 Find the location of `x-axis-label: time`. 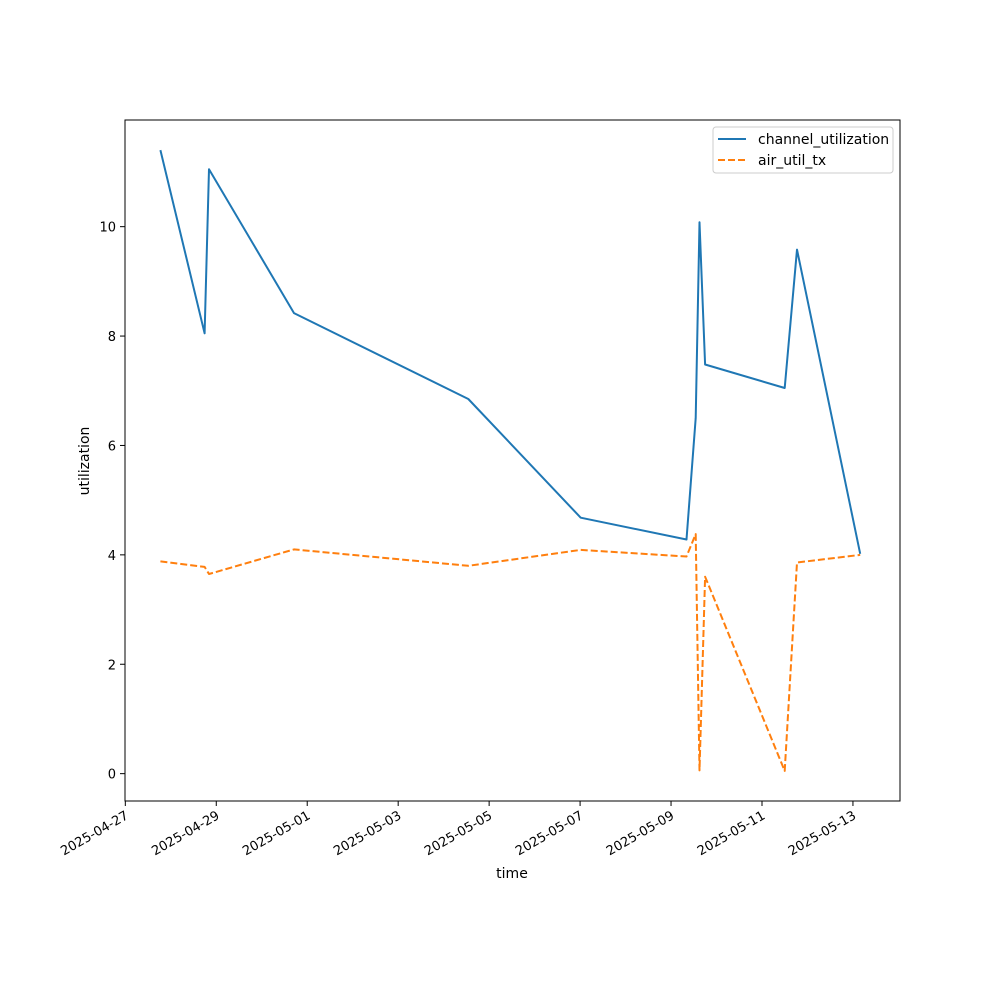

x-axis-label: time is located at coordinates (512, 874).